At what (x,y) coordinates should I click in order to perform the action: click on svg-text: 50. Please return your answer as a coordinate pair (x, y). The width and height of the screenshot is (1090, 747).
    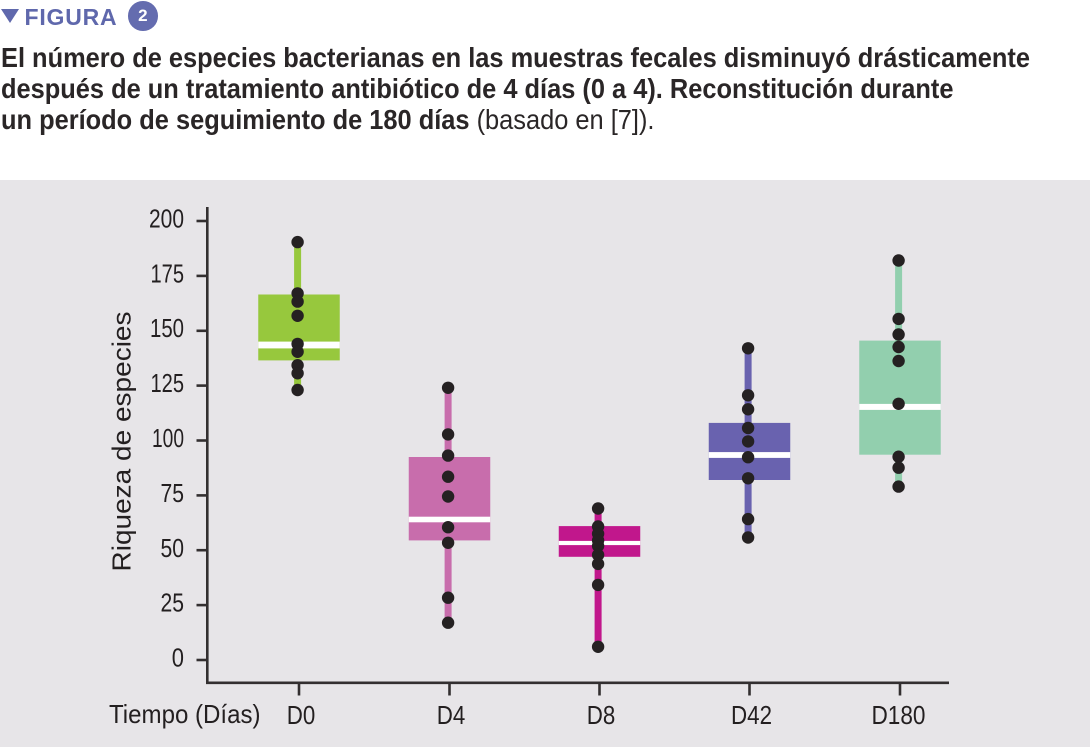
    Looking at the image, I should click on (173, 549).